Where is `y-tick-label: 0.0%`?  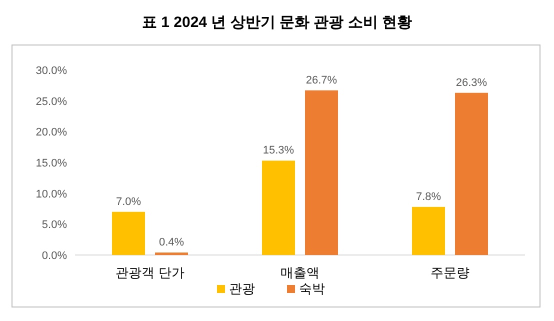
y-tick-label: 0.0% is located at coordinates (55, 256).